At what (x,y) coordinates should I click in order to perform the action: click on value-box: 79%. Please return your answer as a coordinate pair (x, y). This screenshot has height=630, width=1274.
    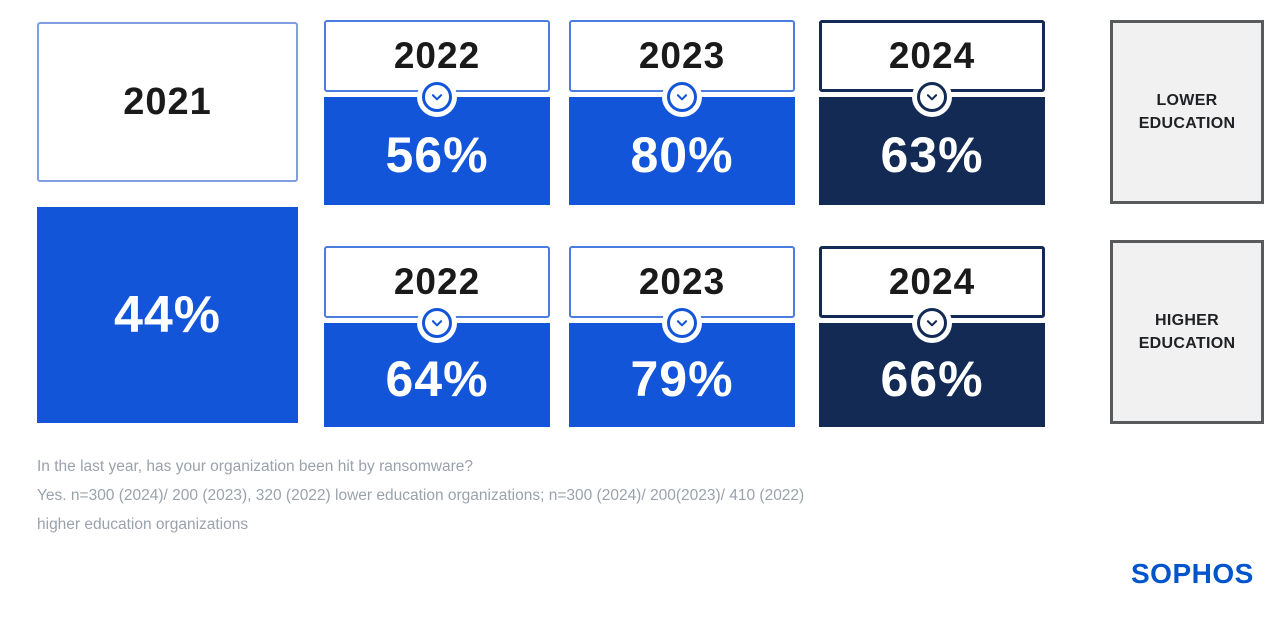
    Looking at the image, I should click on (682, 375).